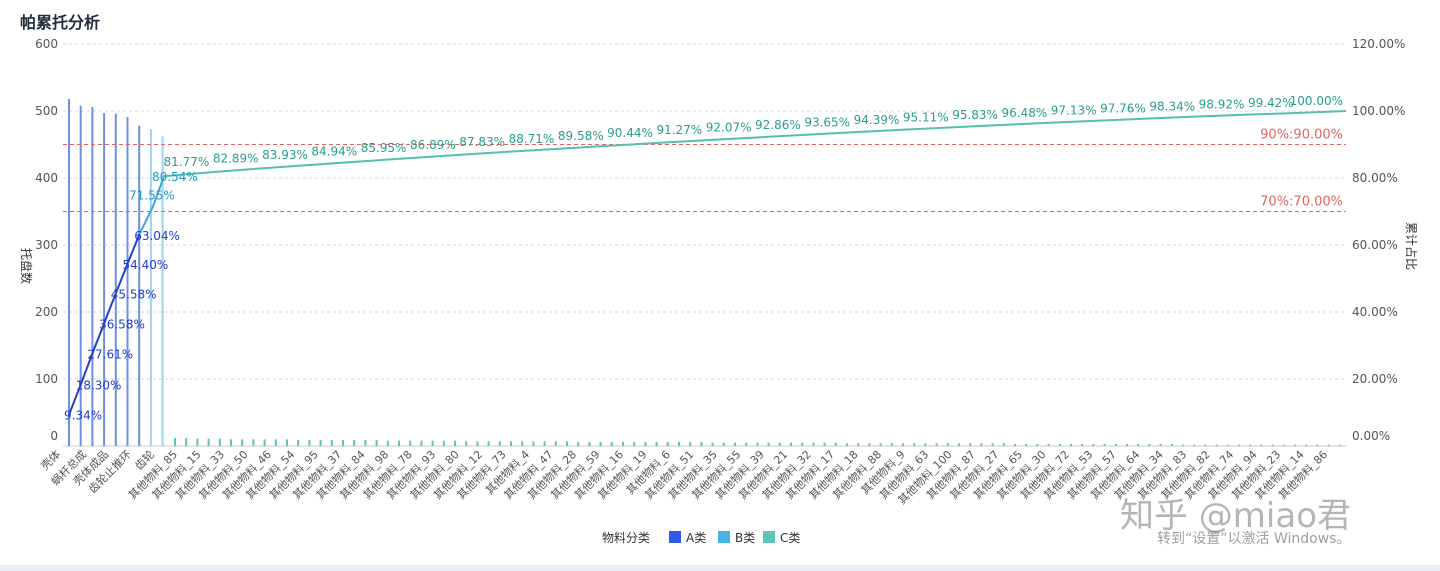 The height and width of the screenshot is (571, 1440). What do you see at coordinates (46, 44) in the screenshot?
I see `y-left-tick-label: 600` at bounding box center [46, 44].